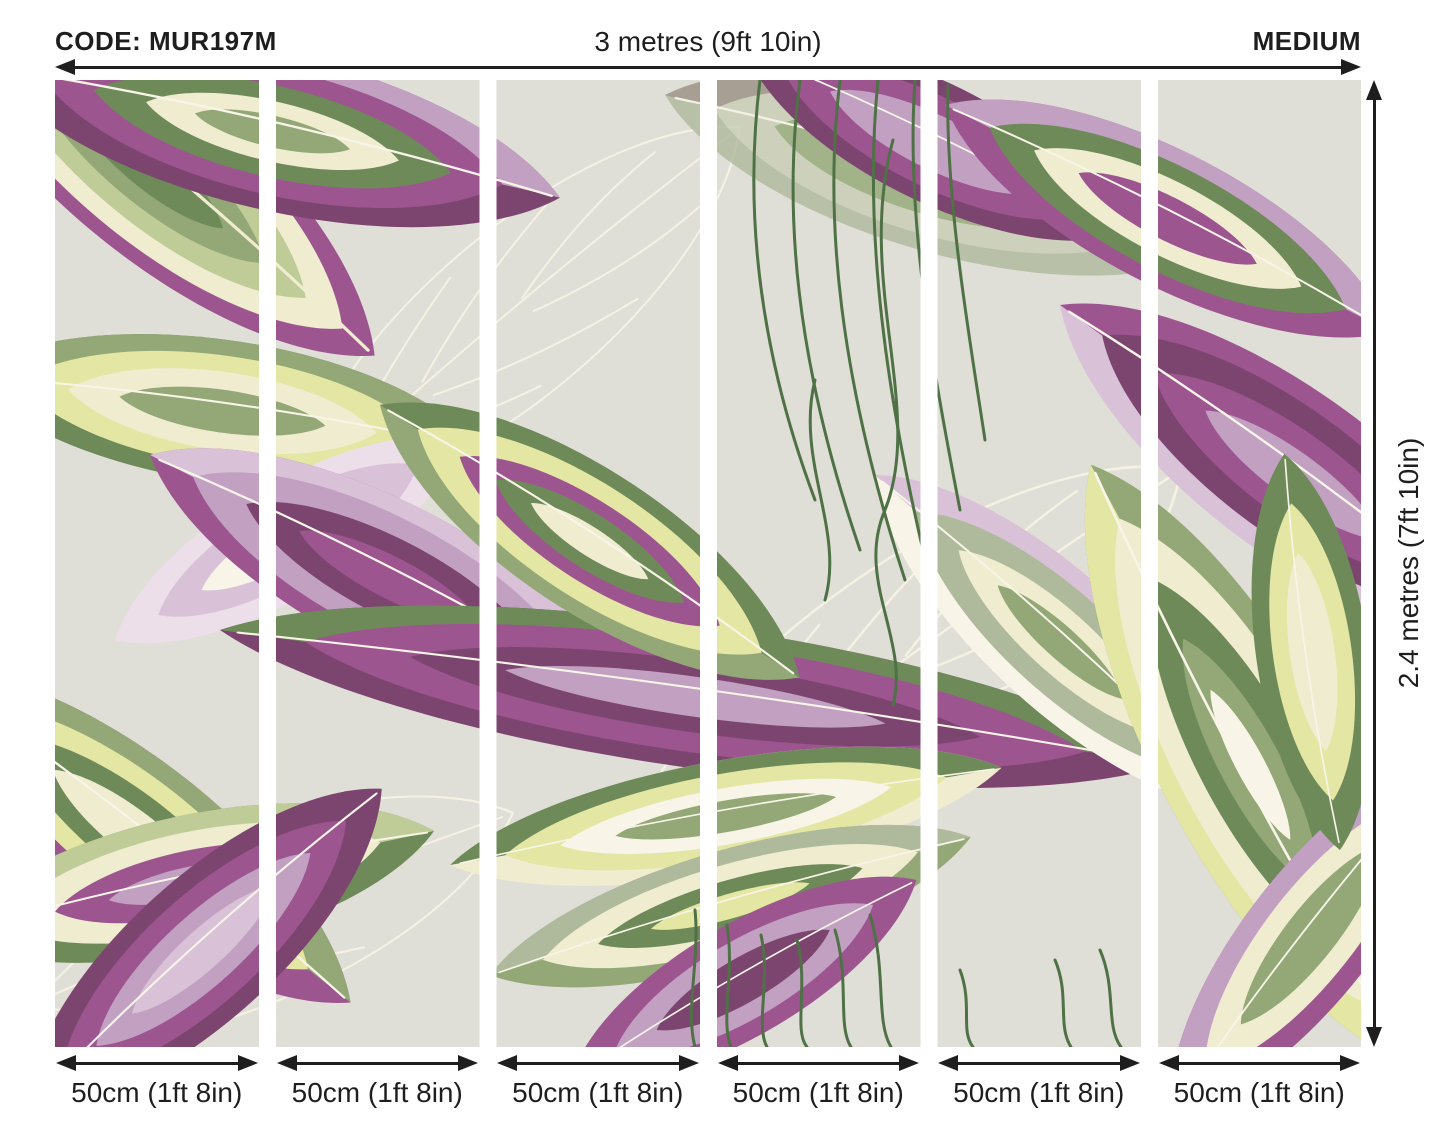  What do you see at coordinates (906, 977) in the screenshot?
I see `vine-lines` at bounding box center [906, 977].